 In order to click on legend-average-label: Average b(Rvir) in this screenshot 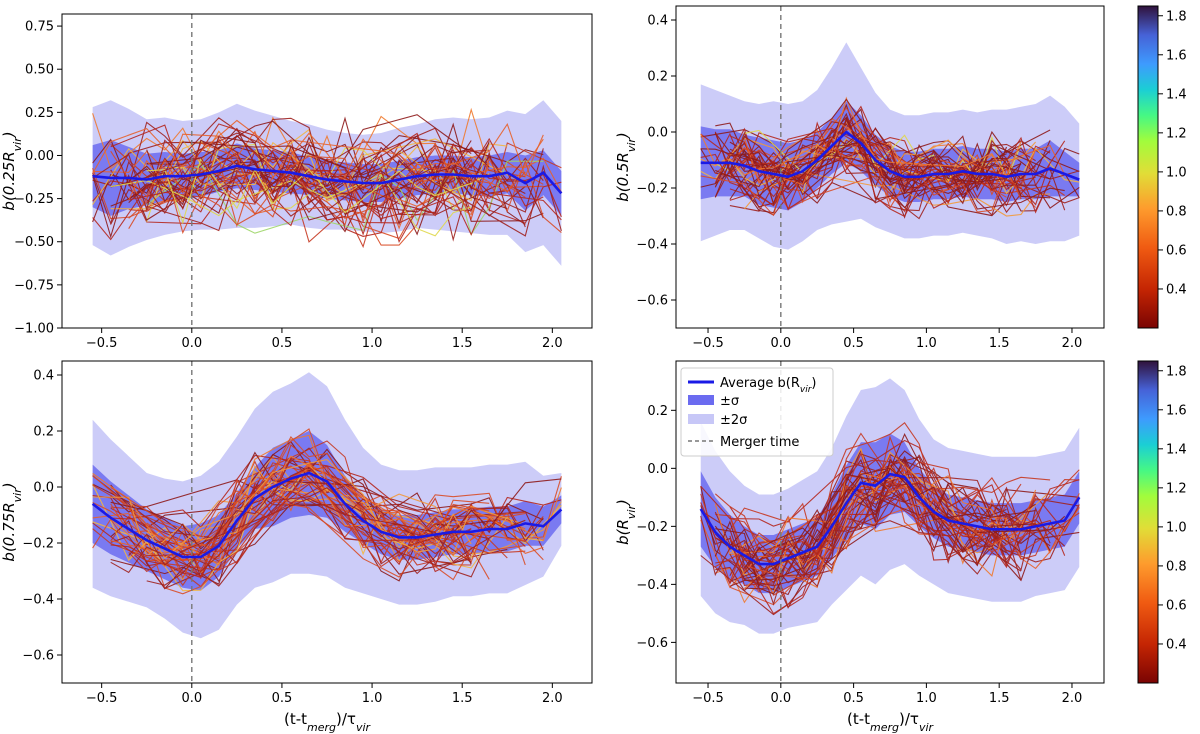, I will do `click(768, 385)`.